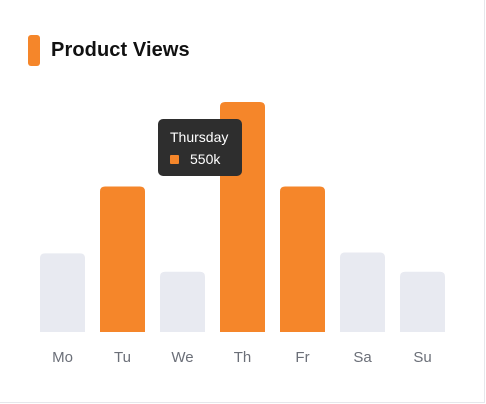 The width and height of the screenshot is (486, 404). I want to click on tooltip-value: 550k, so click(205, 159).